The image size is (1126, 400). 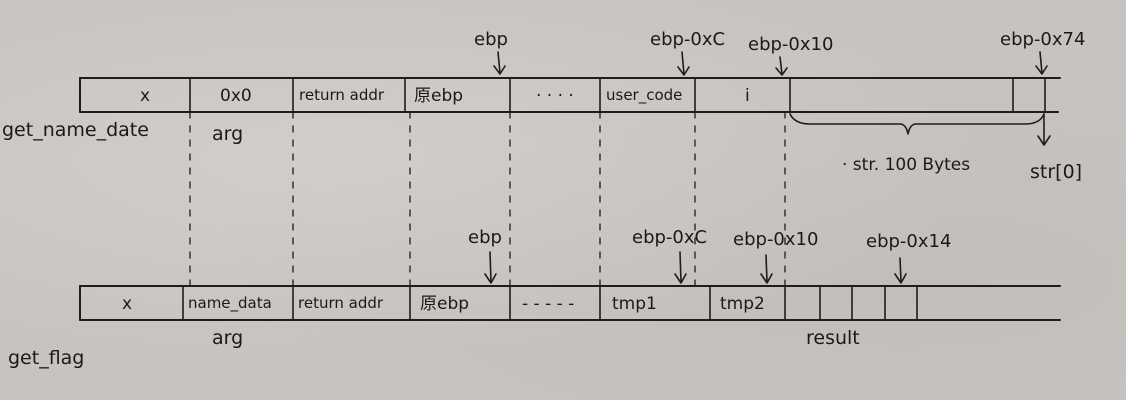 What do you see at coordinates (230, 303) in the screenshot?
I see `bottom-cell-name-data: name_data` at bounding box center [230, 303].